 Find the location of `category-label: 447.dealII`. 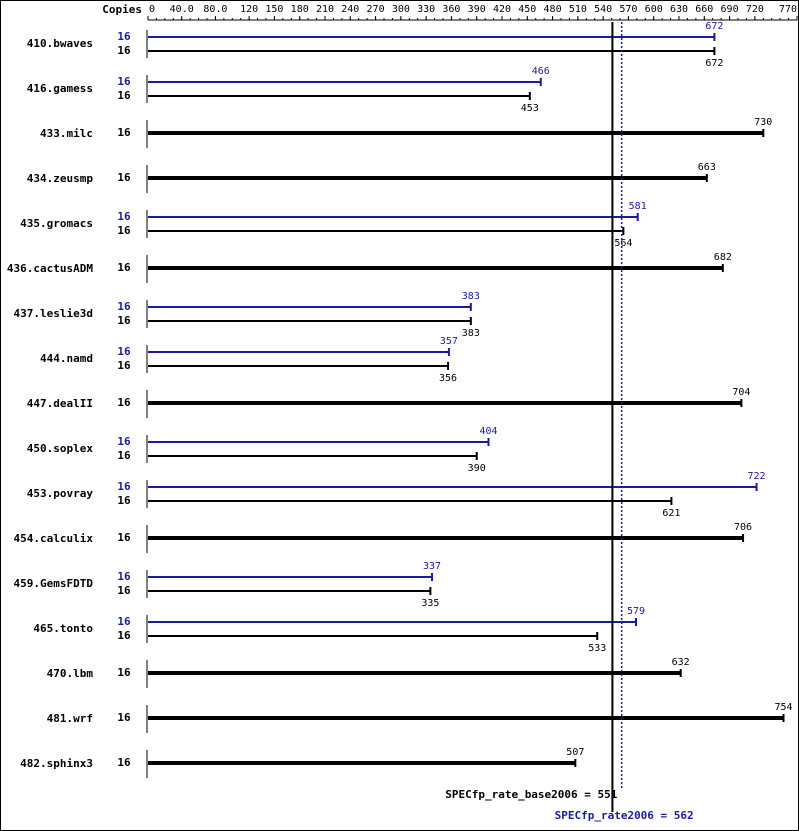

category-label: 447.dealII is located at coordinates (60, 403).